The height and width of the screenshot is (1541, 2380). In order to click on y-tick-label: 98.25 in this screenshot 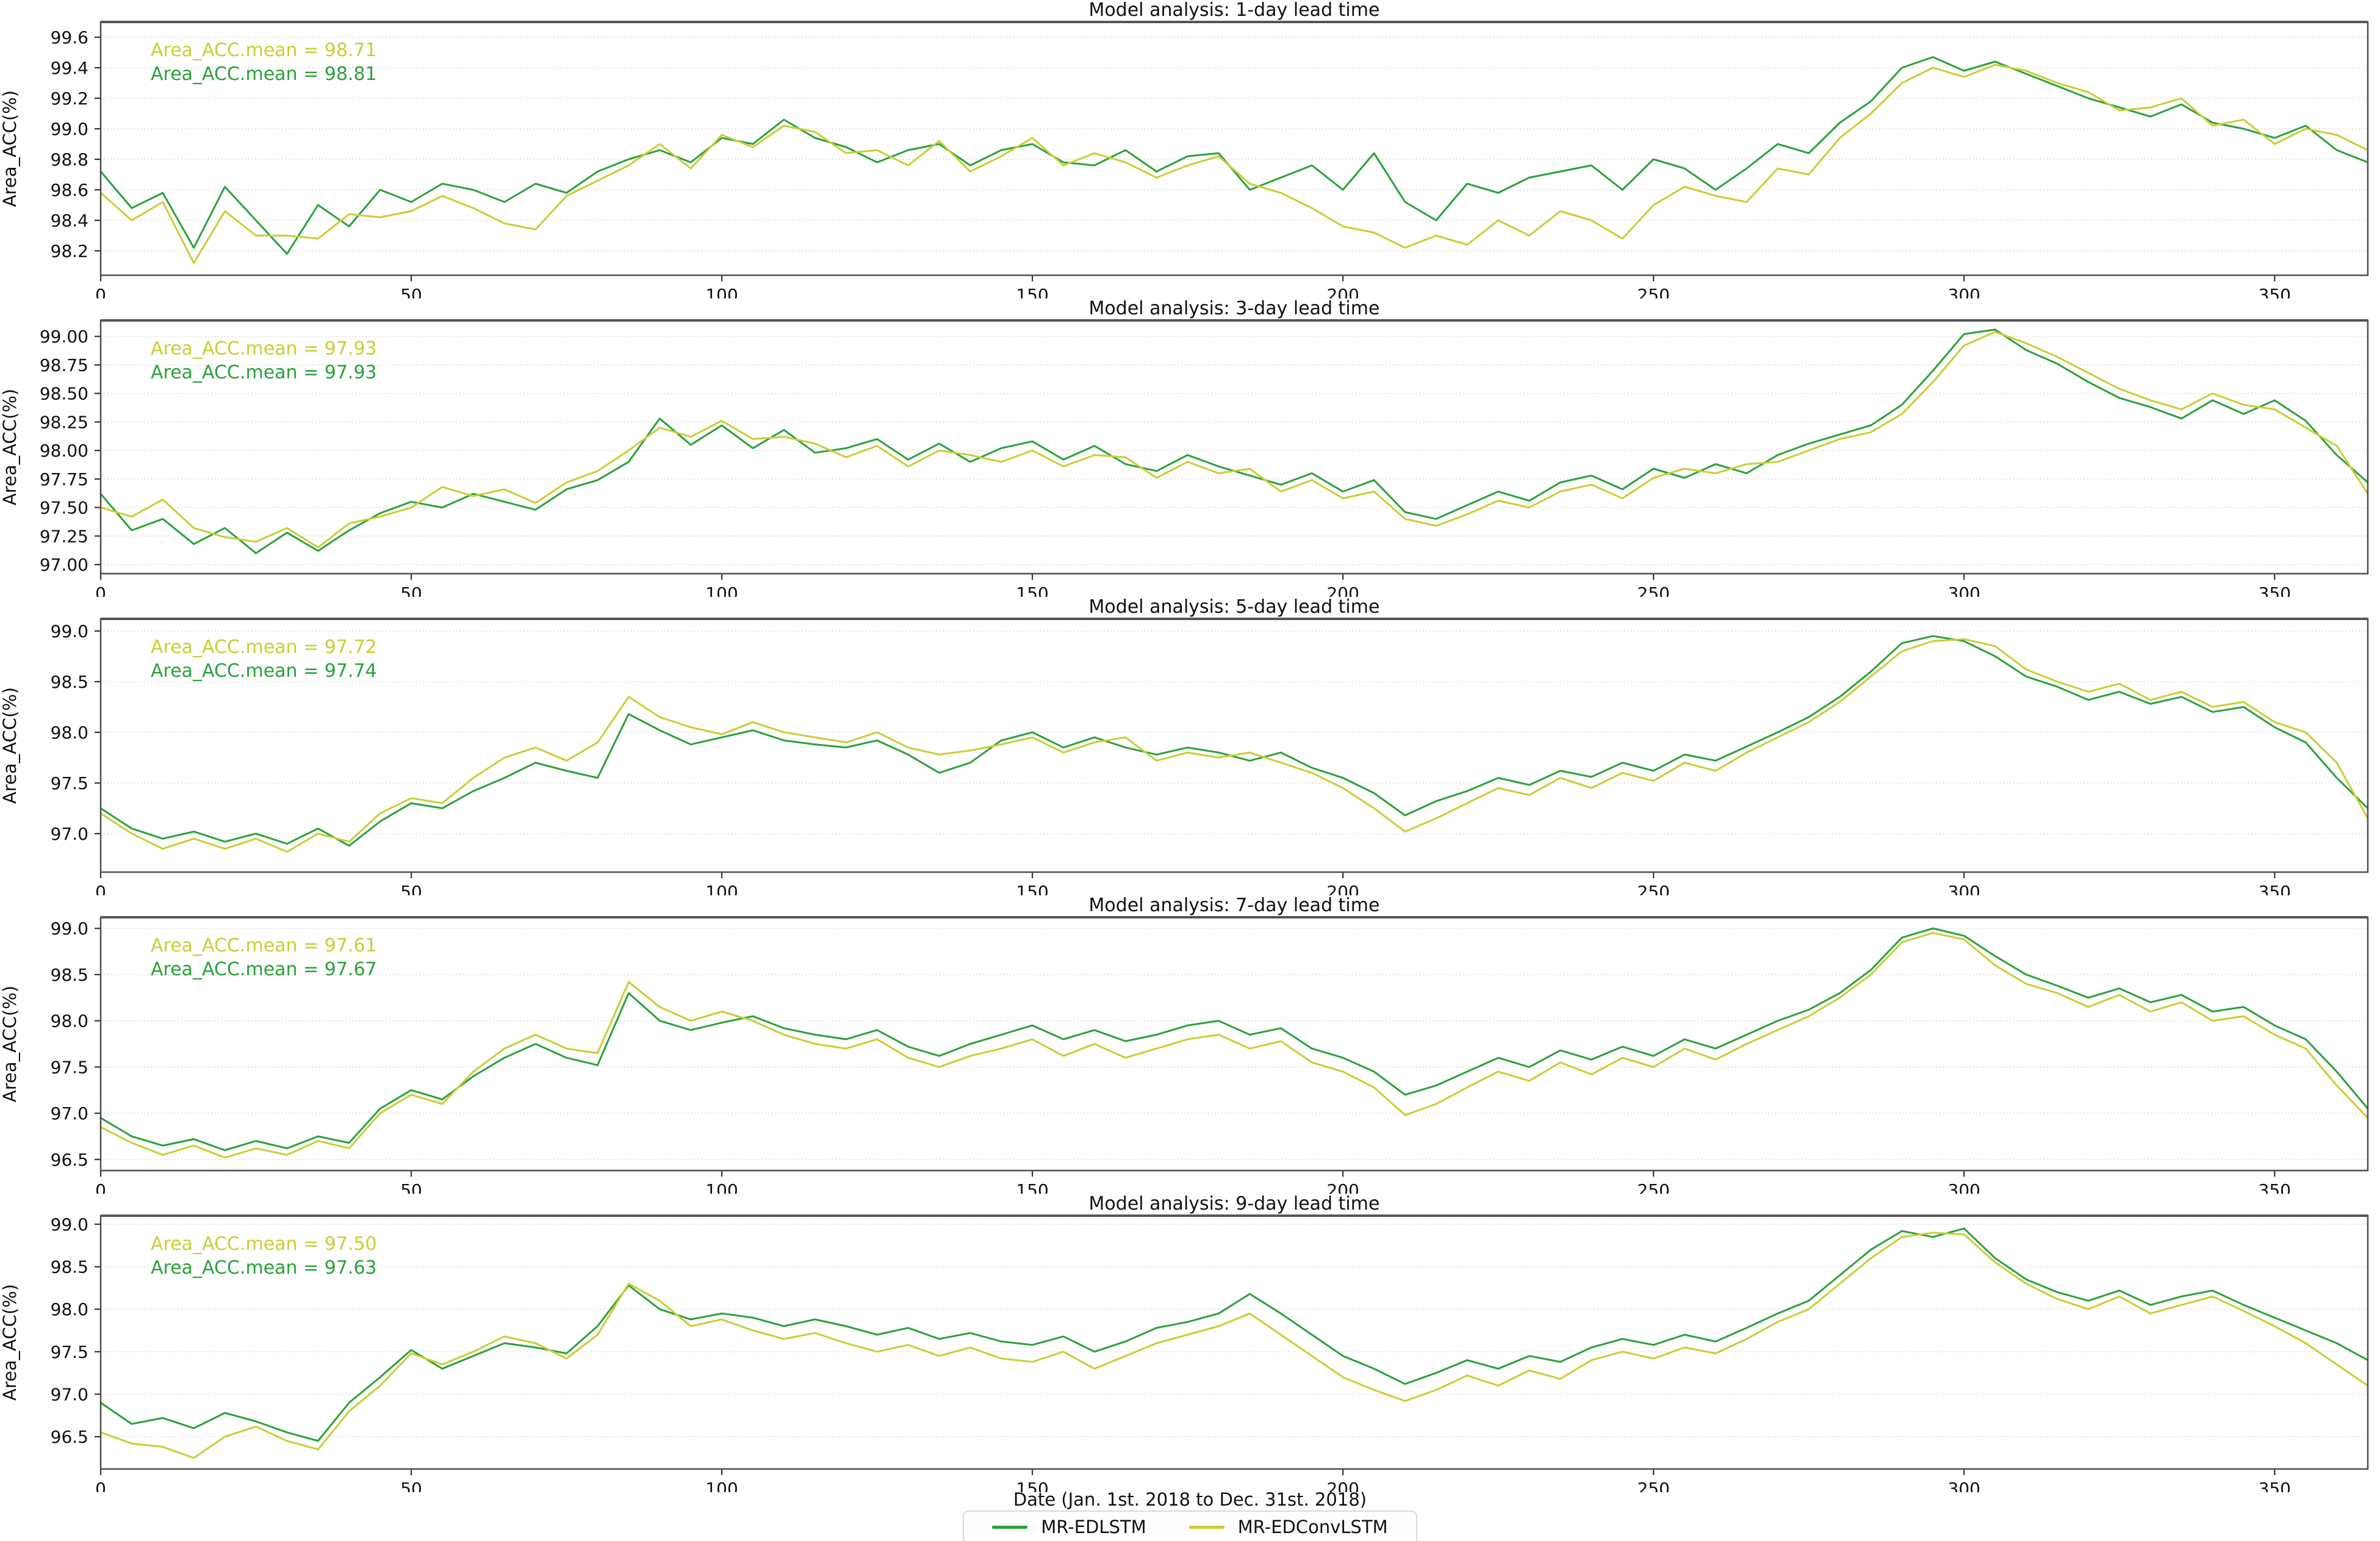, I will do `click(64, 422)`.